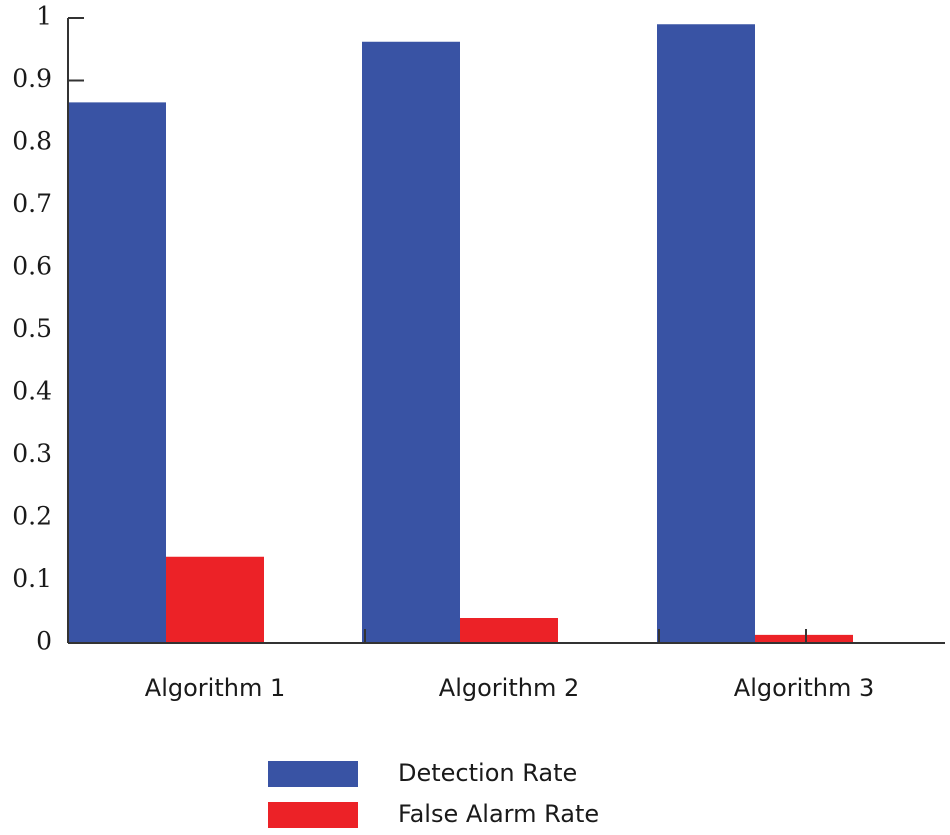  What do you see at coordinates (804, 688) in the screenshot?
I see `x-category-label: Algorithm 3` at bounding box center [804, 688].